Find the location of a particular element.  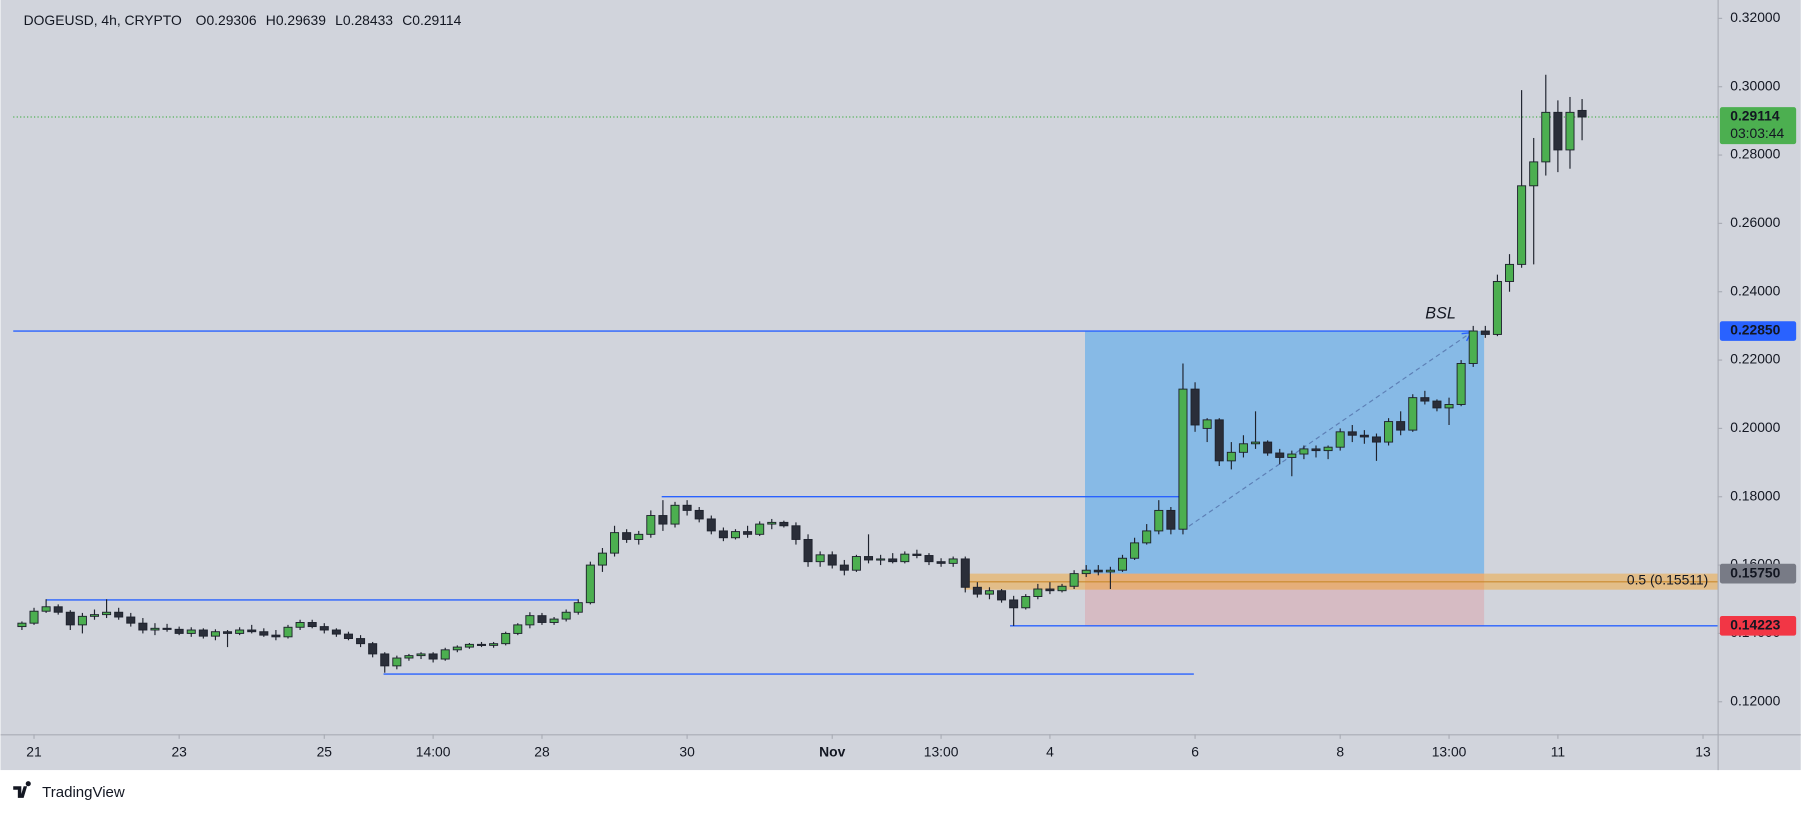

brand: TradingView is located at coordinates (69, 791).